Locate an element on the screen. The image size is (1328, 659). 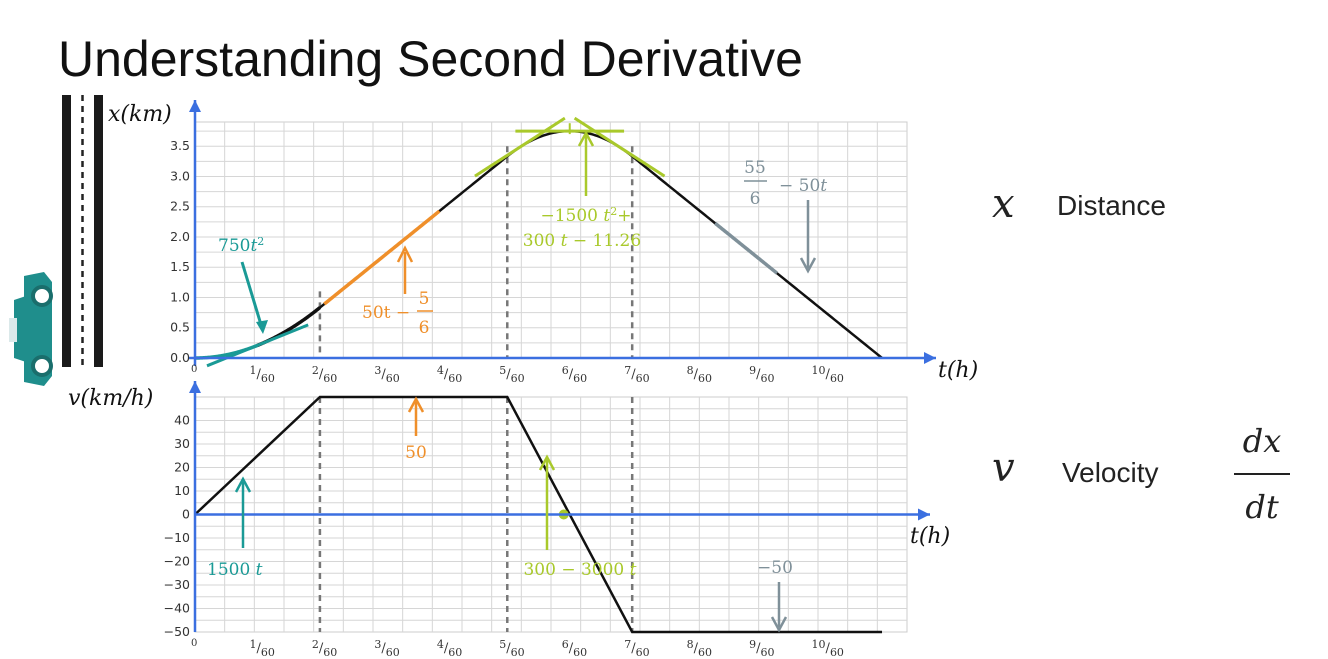
annotation-peak-line2: 300 is located at coordinates (539, 241).